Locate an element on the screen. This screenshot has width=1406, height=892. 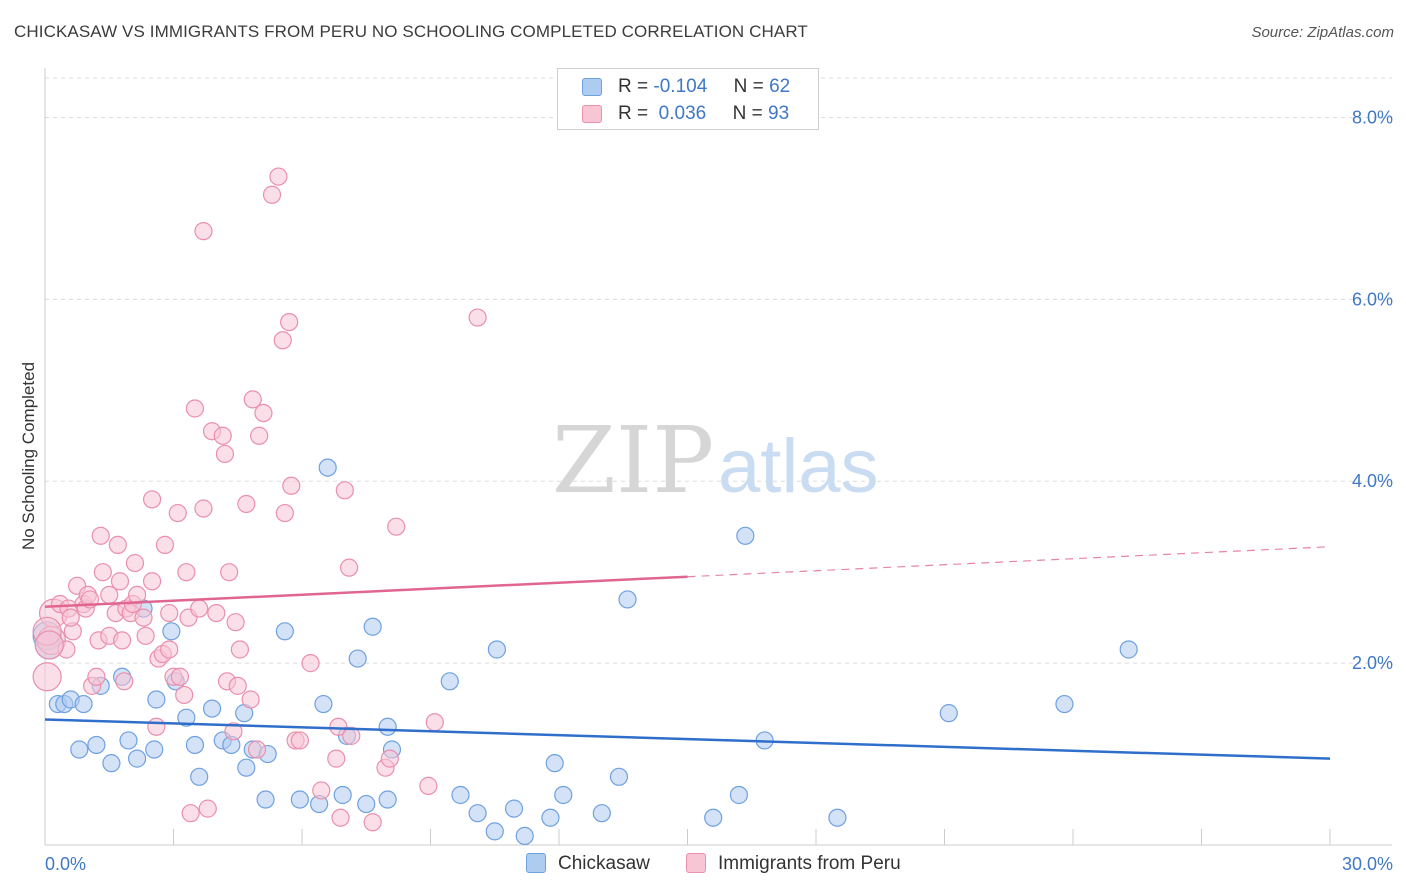
watermark-atlas: atlas is located at coordinates (798, 466).